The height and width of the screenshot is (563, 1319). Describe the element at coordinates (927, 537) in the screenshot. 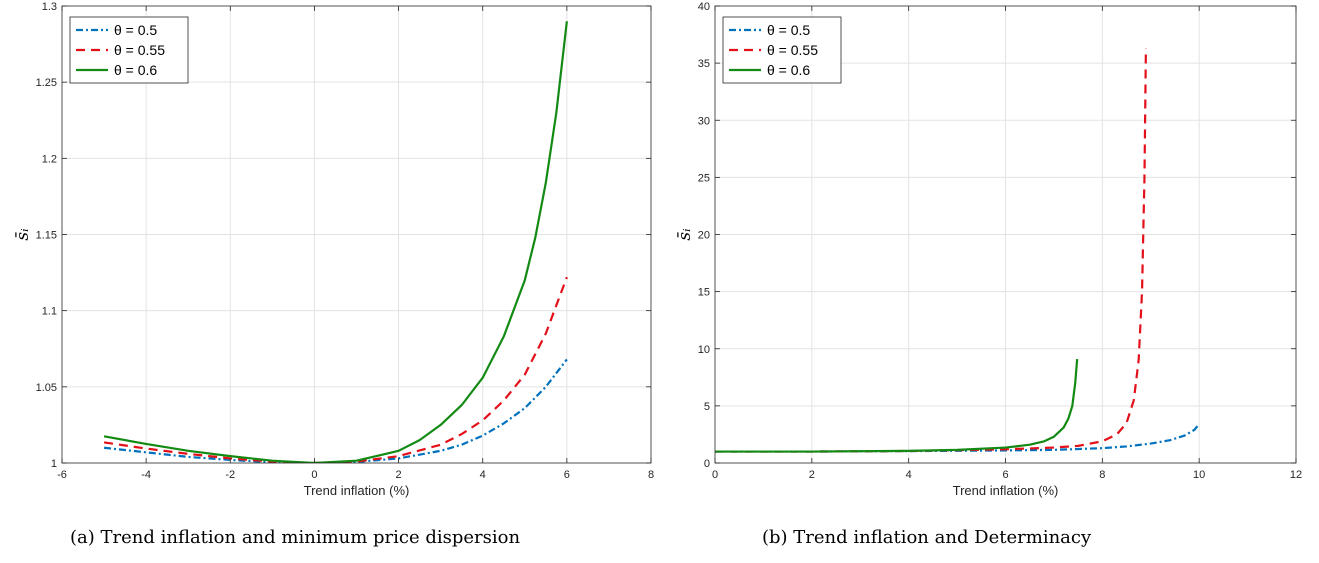

I see `caption-b: (b) Trend inflation and Determinacy` at that location.